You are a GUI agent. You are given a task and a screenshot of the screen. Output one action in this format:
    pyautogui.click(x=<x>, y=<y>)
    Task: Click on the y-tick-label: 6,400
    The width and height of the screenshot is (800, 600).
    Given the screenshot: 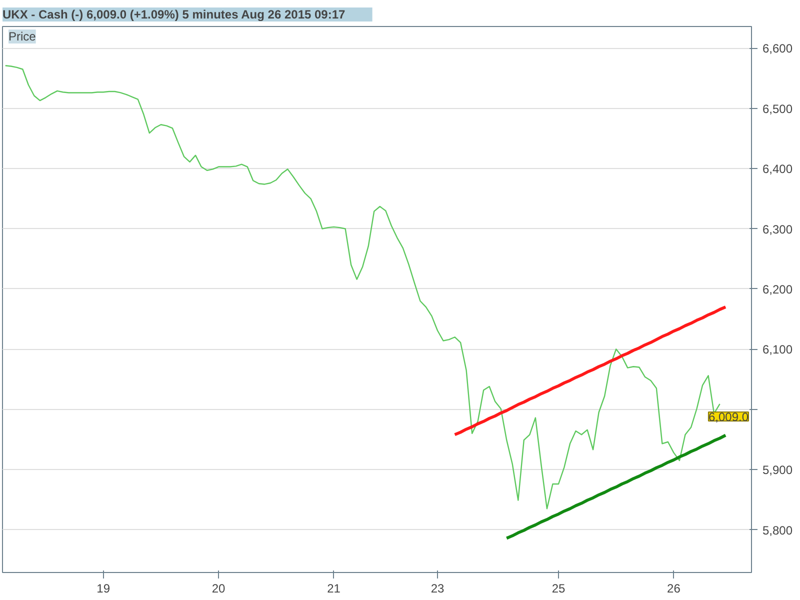 What is the action you would take?
    pyautogui.click(x=777, y=169)
    